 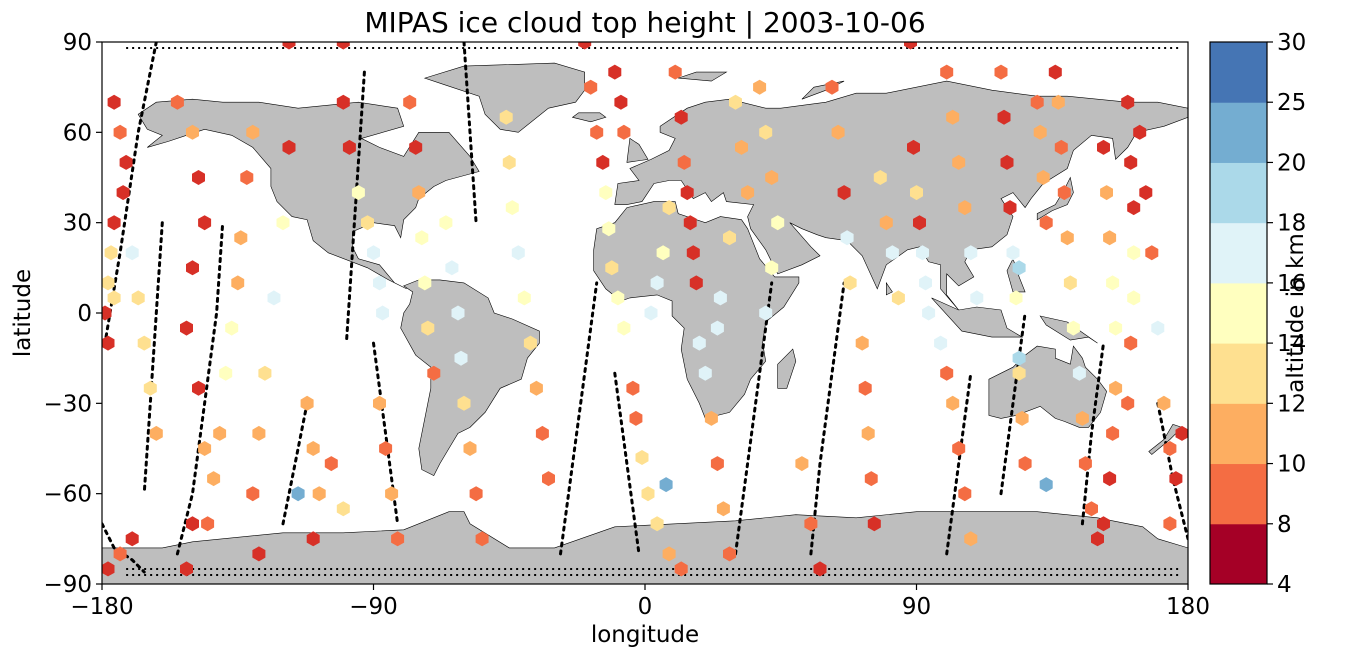 I want to click on colorbar-tick-label: 10, so click(x=1291, y=465).